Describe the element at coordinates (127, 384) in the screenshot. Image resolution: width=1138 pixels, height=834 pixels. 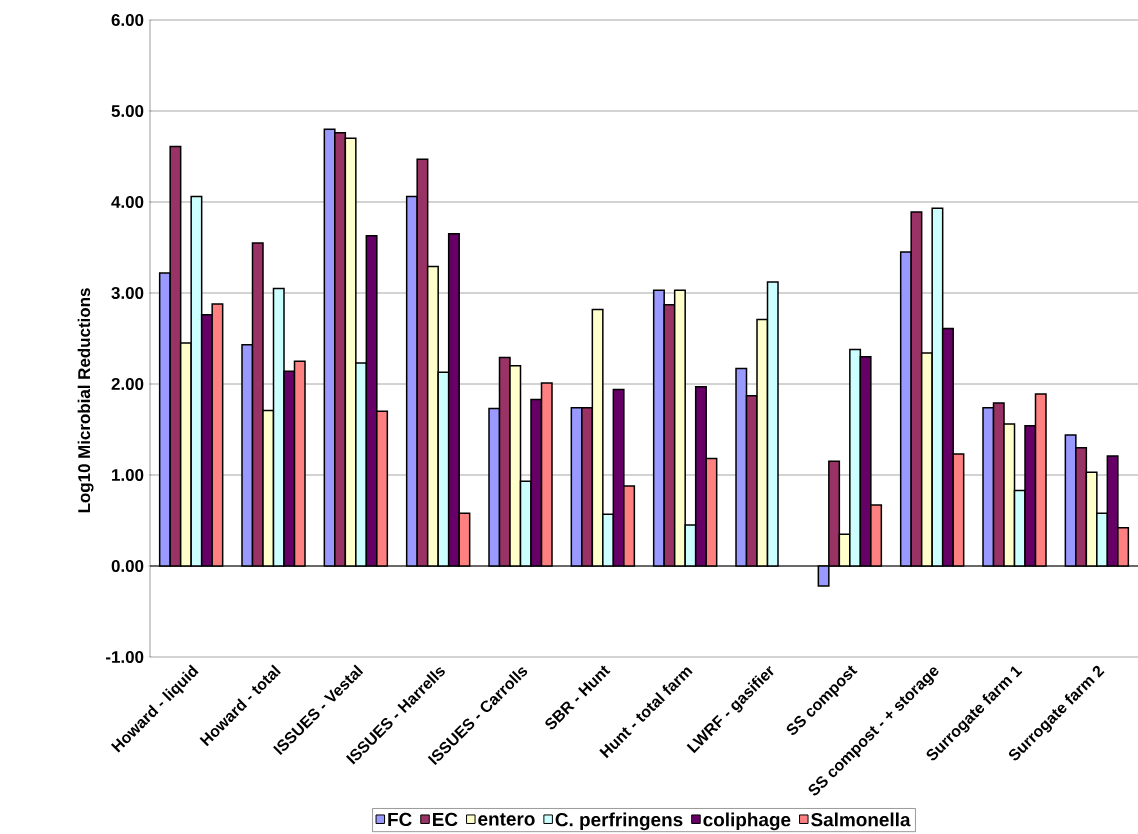
I see `y-tick-label: 2.00` at that location.